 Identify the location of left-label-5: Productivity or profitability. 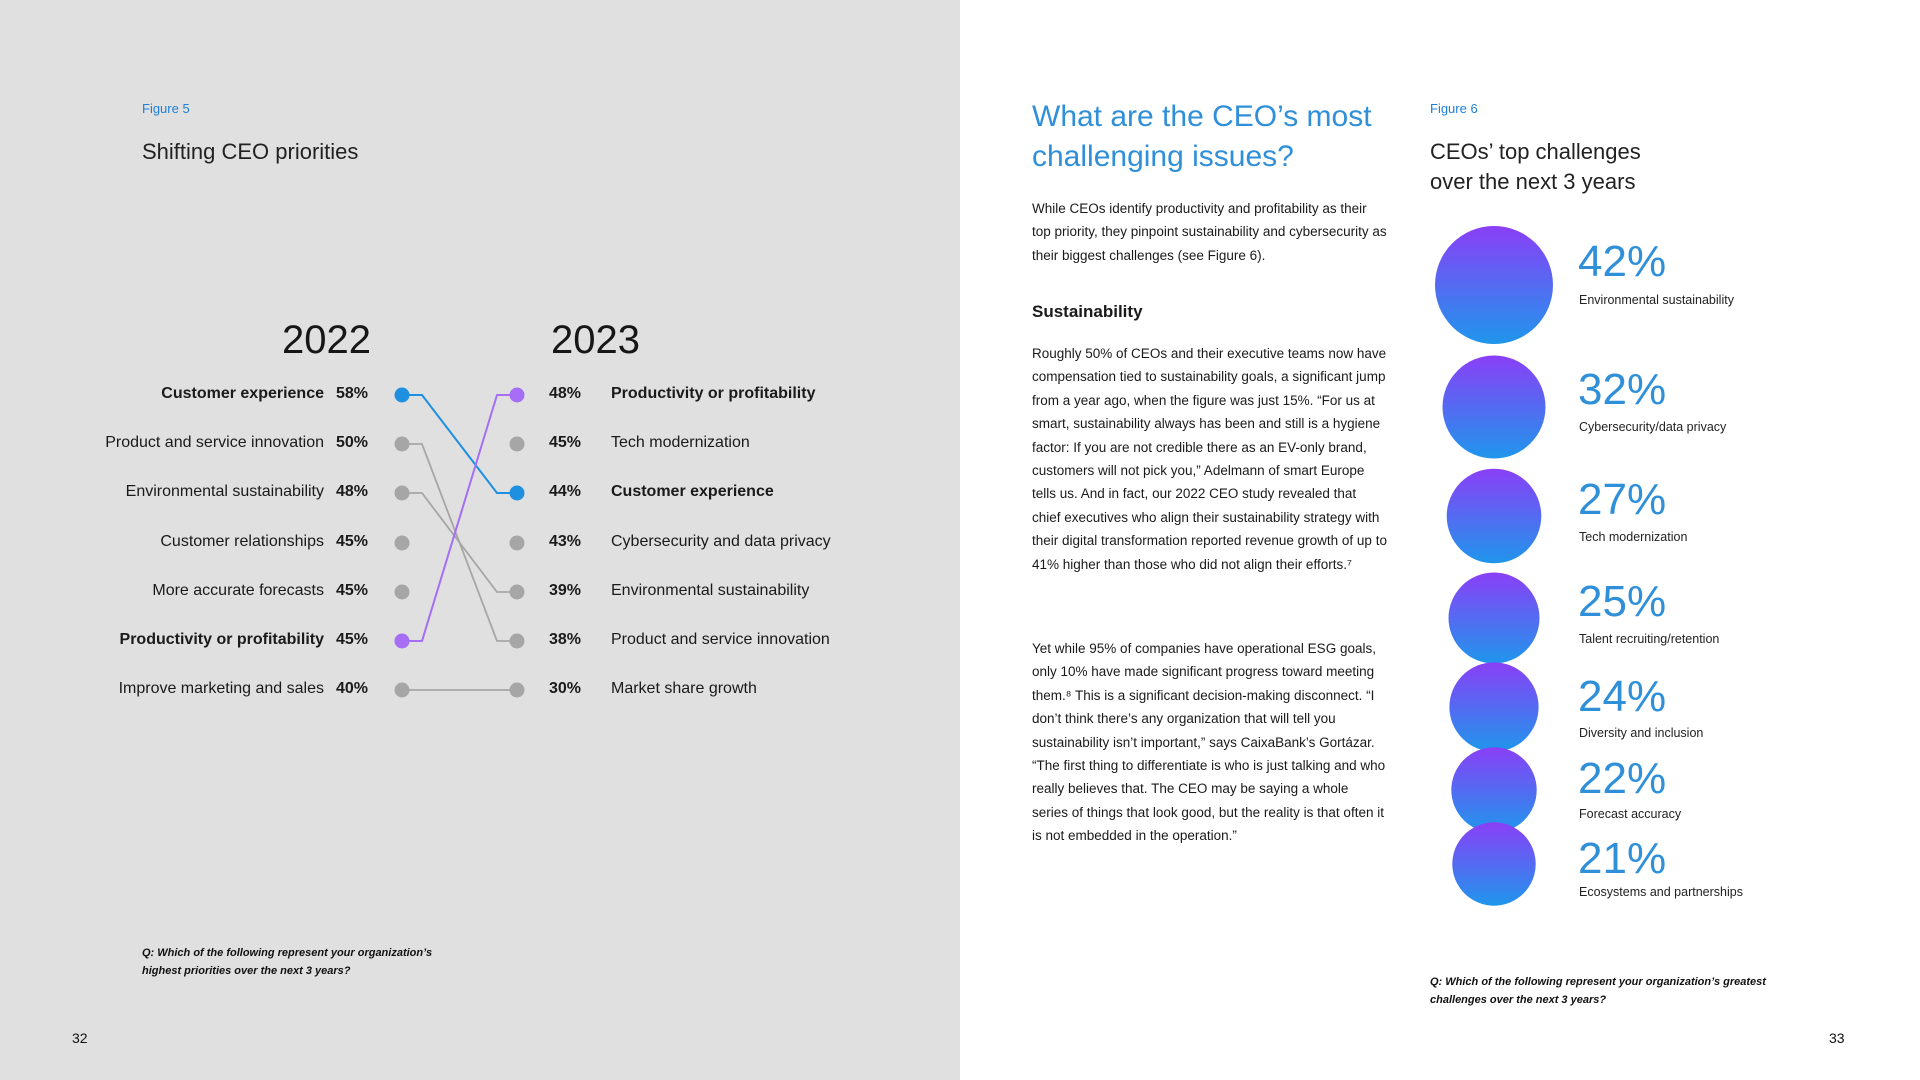
(221, 639).